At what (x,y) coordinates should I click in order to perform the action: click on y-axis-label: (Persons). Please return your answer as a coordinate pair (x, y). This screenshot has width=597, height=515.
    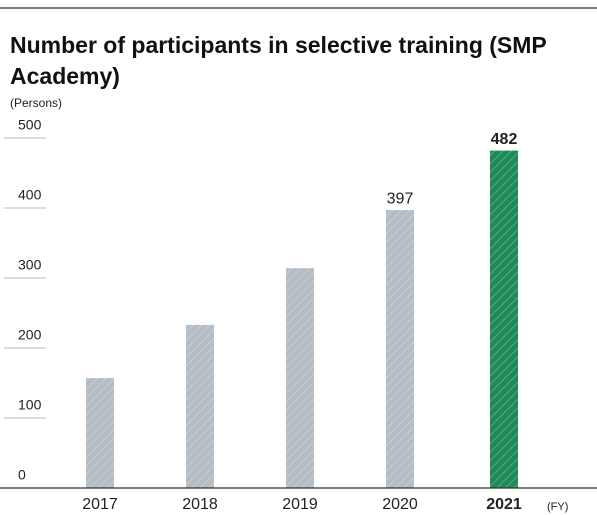
    Looking at the image, I should click on (36, 103).